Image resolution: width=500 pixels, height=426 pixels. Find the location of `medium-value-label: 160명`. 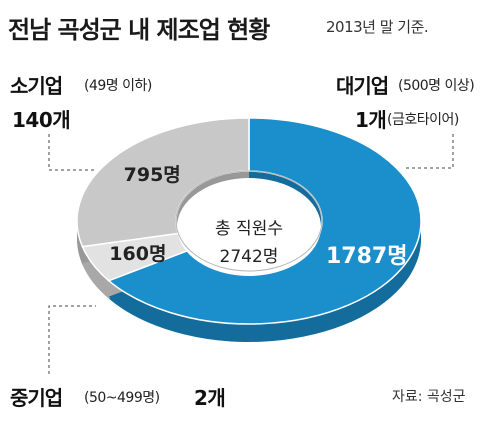

medium-value-label: 160명 is located at coordinates (137, 254).